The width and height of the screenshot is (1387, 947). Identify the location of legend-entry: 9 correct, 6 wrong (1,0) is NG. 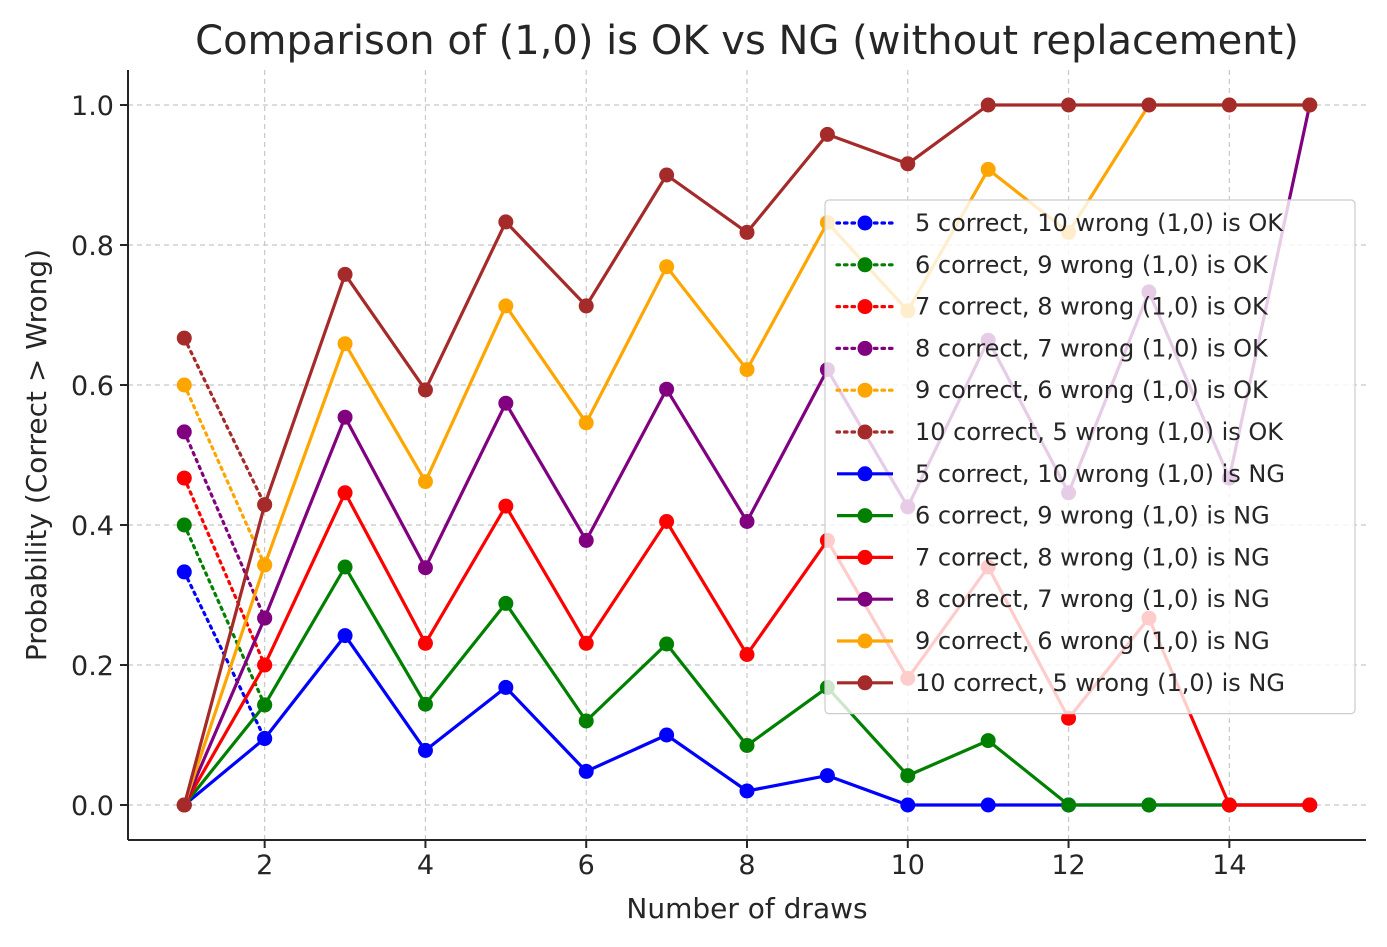
(1053, 641).